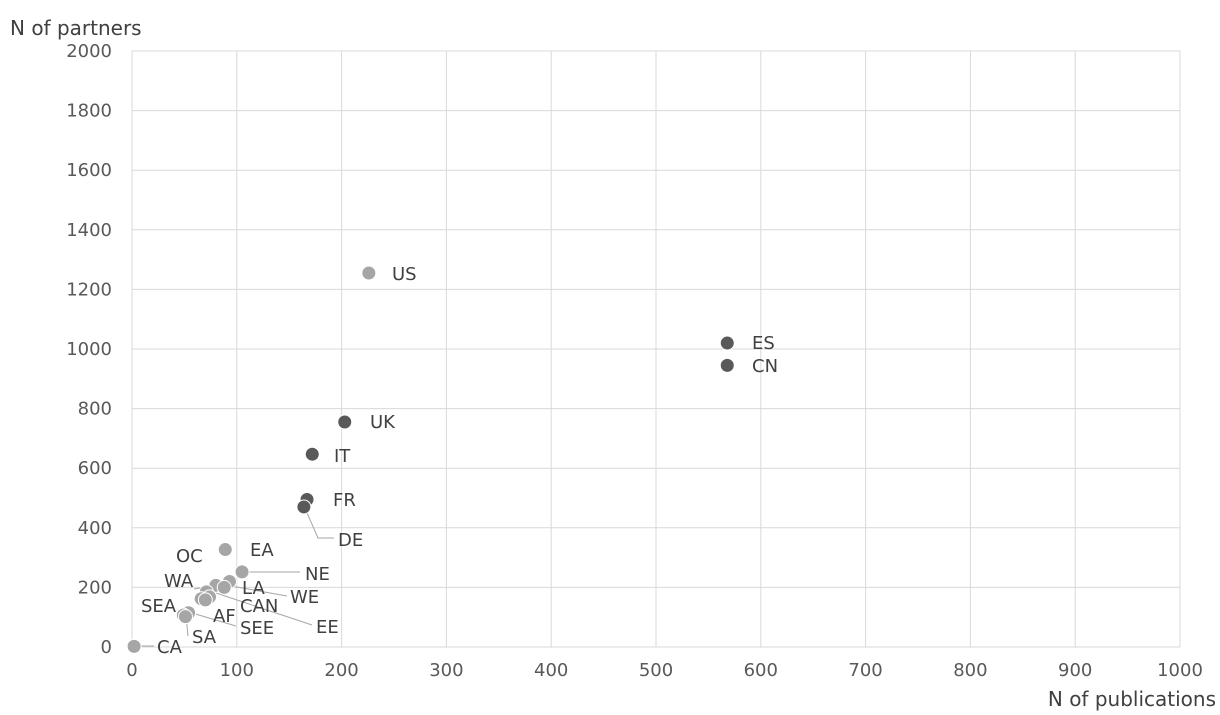 The width and height of the screenshot is (1220, 715). I want to click on point-label-ca: CA, so click(170, 647).